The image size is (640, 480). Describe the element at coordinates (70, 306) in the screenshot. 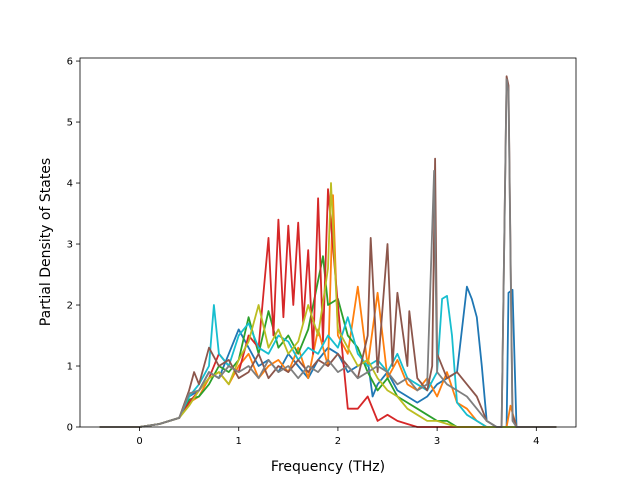

I see `y-tick-label: 2` at that location.